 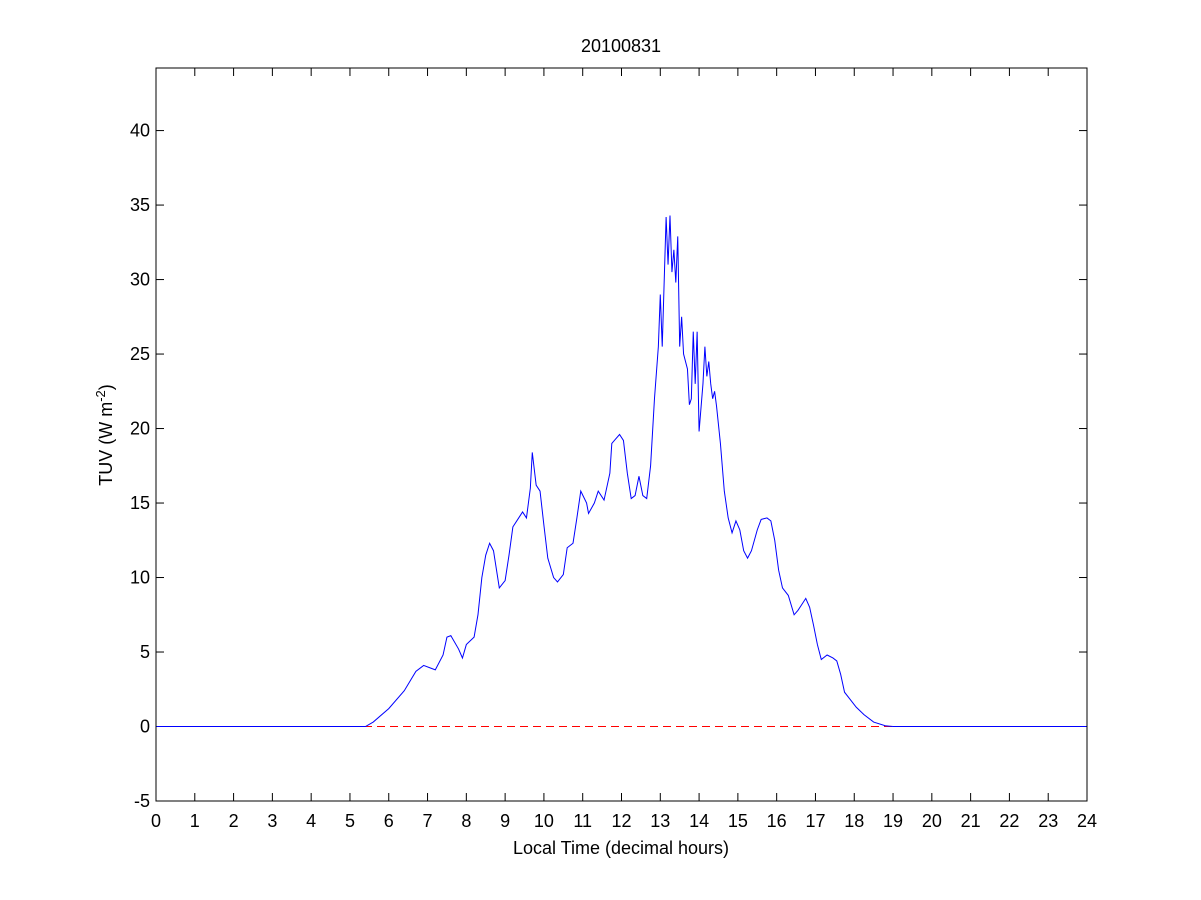 What do you see at coordinates (466, 821) in the screenshot?
I see `x-tick-label: 8` at bounding box center [466, 821].